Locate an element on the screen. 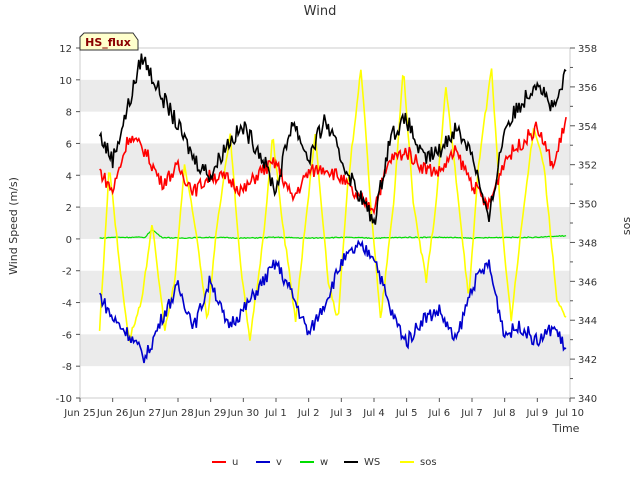 Image resolution: width=640 pixels, height=480 pixels. x-tick-label: Jul 4 is located at coordinates (373, 413).